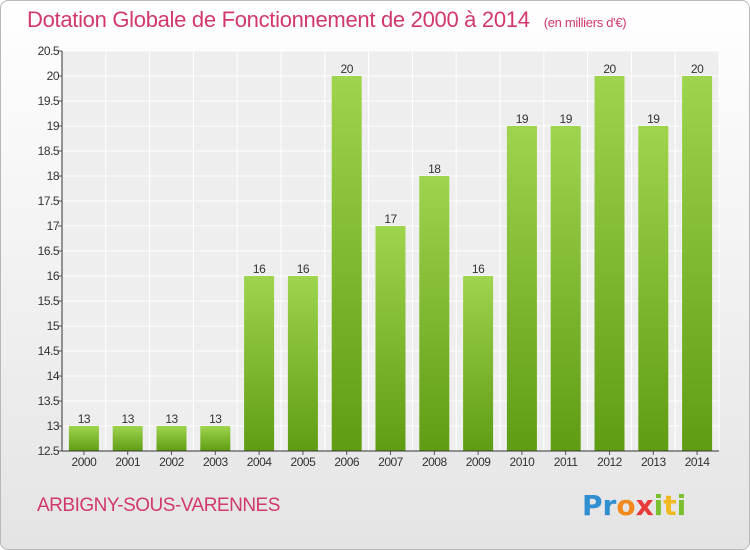  What do you see at coordinates (626, 505) in the screenshot?
I see `logo-letter: o` at bounding box center [626, 505].